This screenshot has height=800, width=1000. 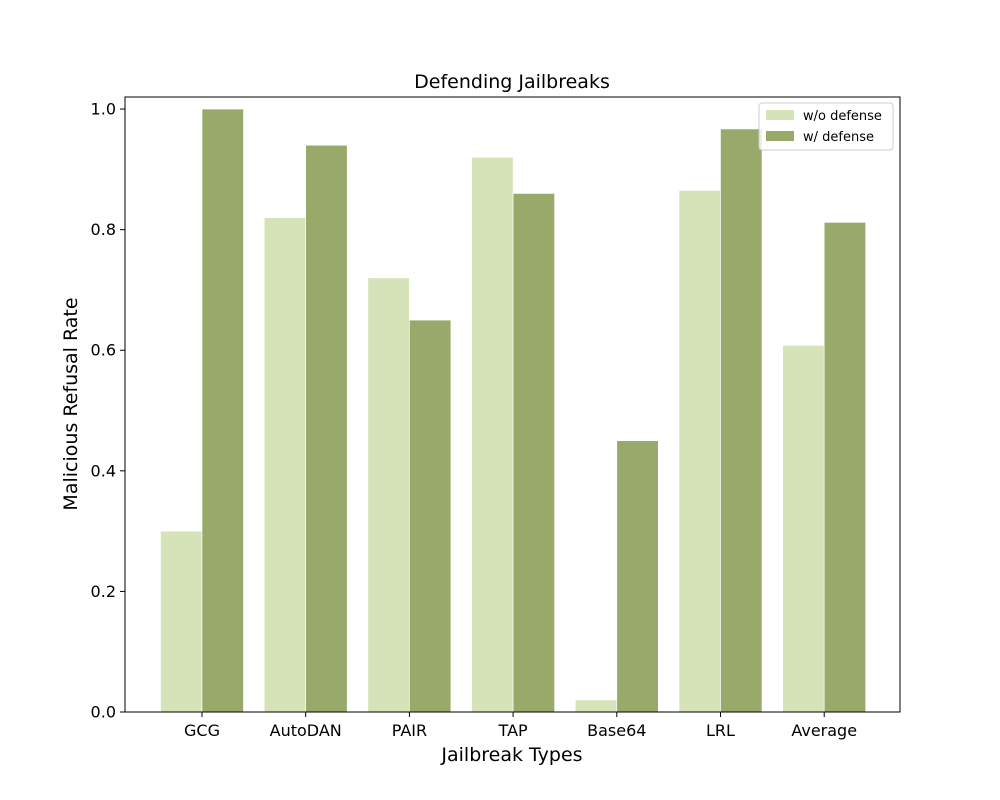 What do you see at coordinates (306, 730) in the screenshot?
I see `x-tick-label-autodan: AutoDAN` at bounding box center [306, 730].